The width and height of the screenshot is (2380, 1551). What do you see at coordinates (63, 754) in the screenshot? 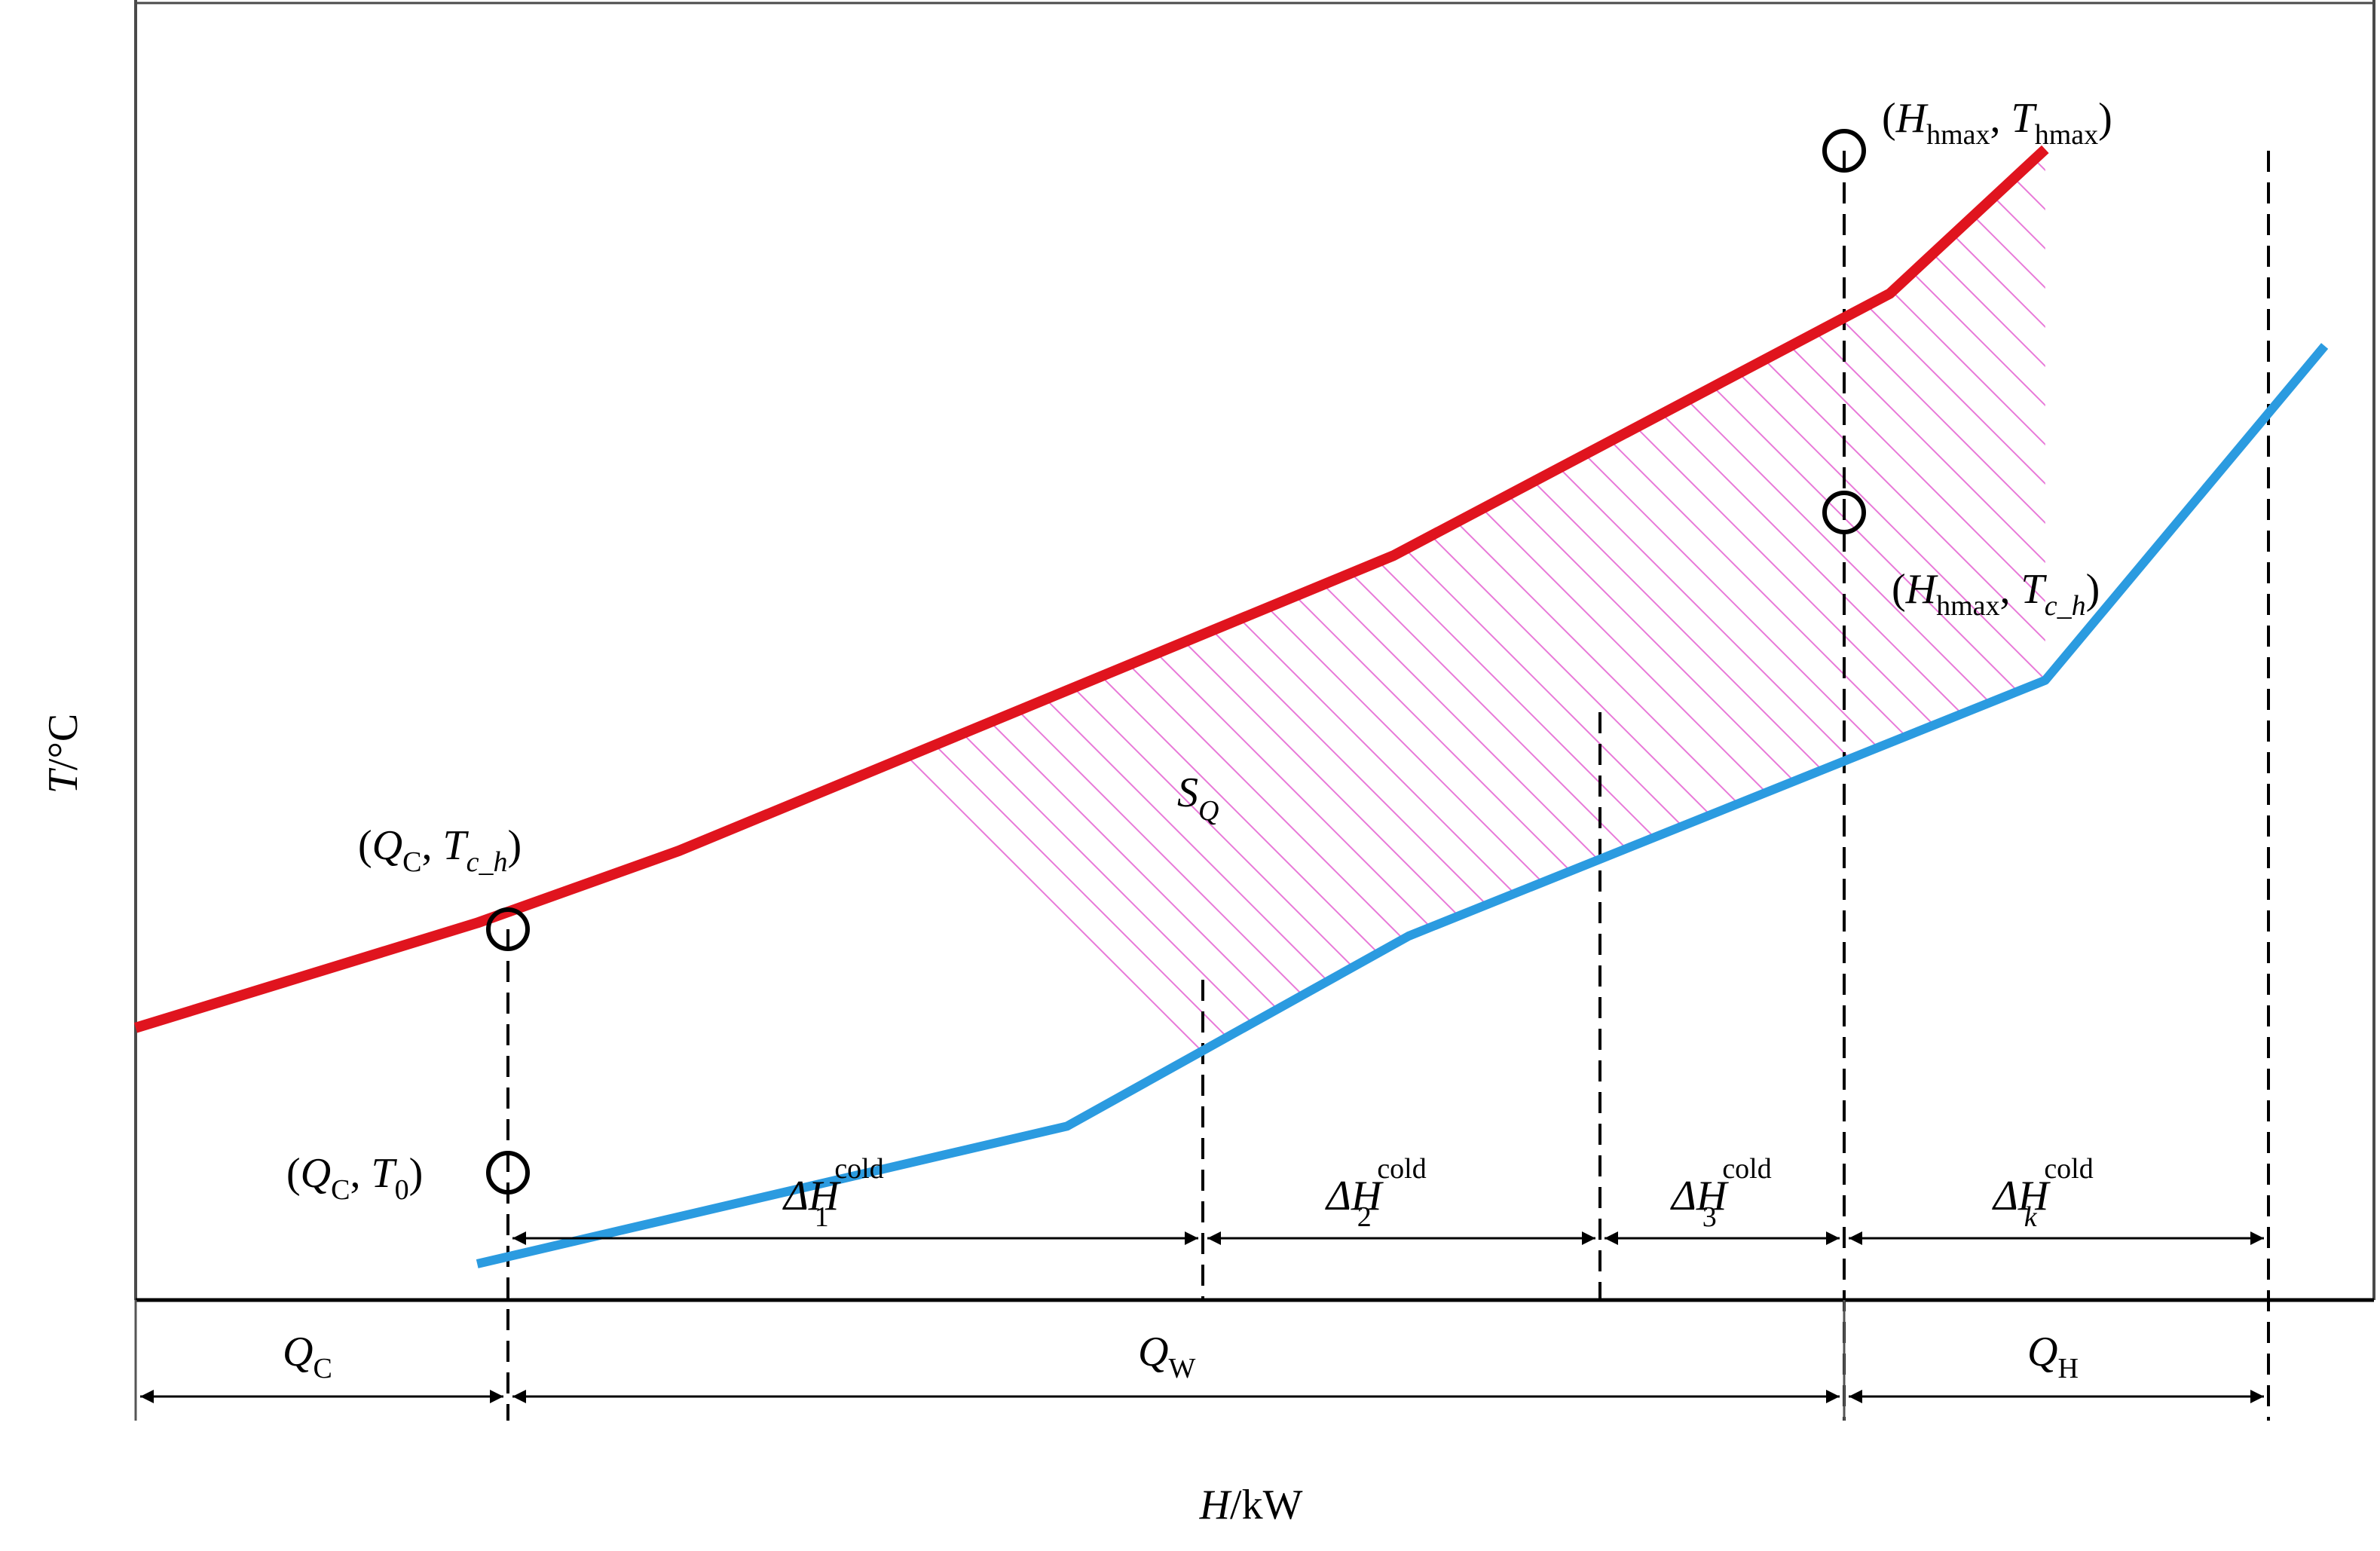
I see `y-axis-label: T/°C` at bounding box center [63, 754].